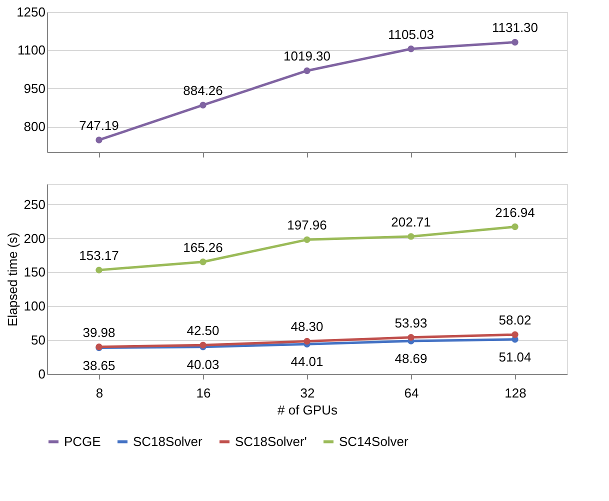 The height and width of the screenshot is (501, 609). I want to click on y-tick-label: 50, so click(38, 340).